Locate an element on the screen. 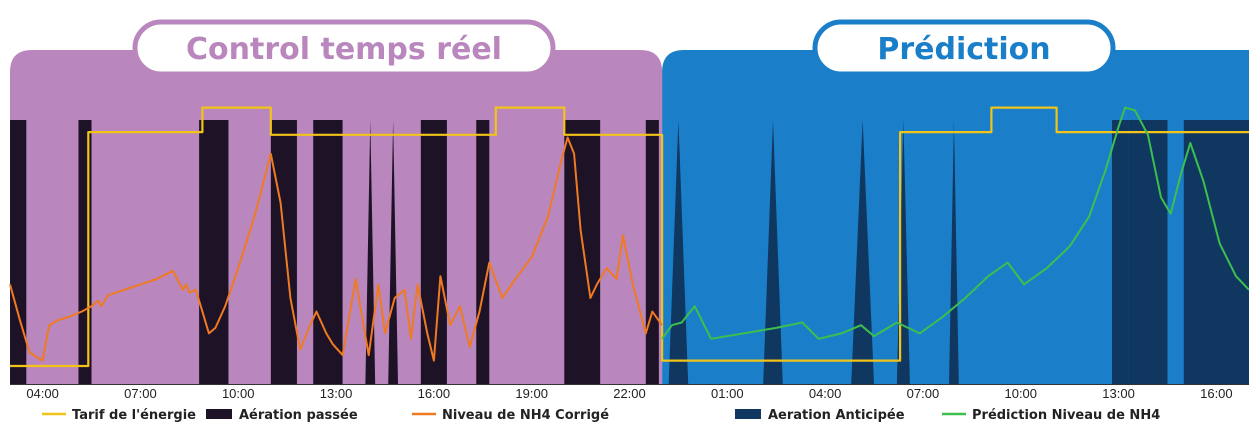 The image size is (1249, 428). x-tick-label: 22:00 is located at coordinates (629, 393).